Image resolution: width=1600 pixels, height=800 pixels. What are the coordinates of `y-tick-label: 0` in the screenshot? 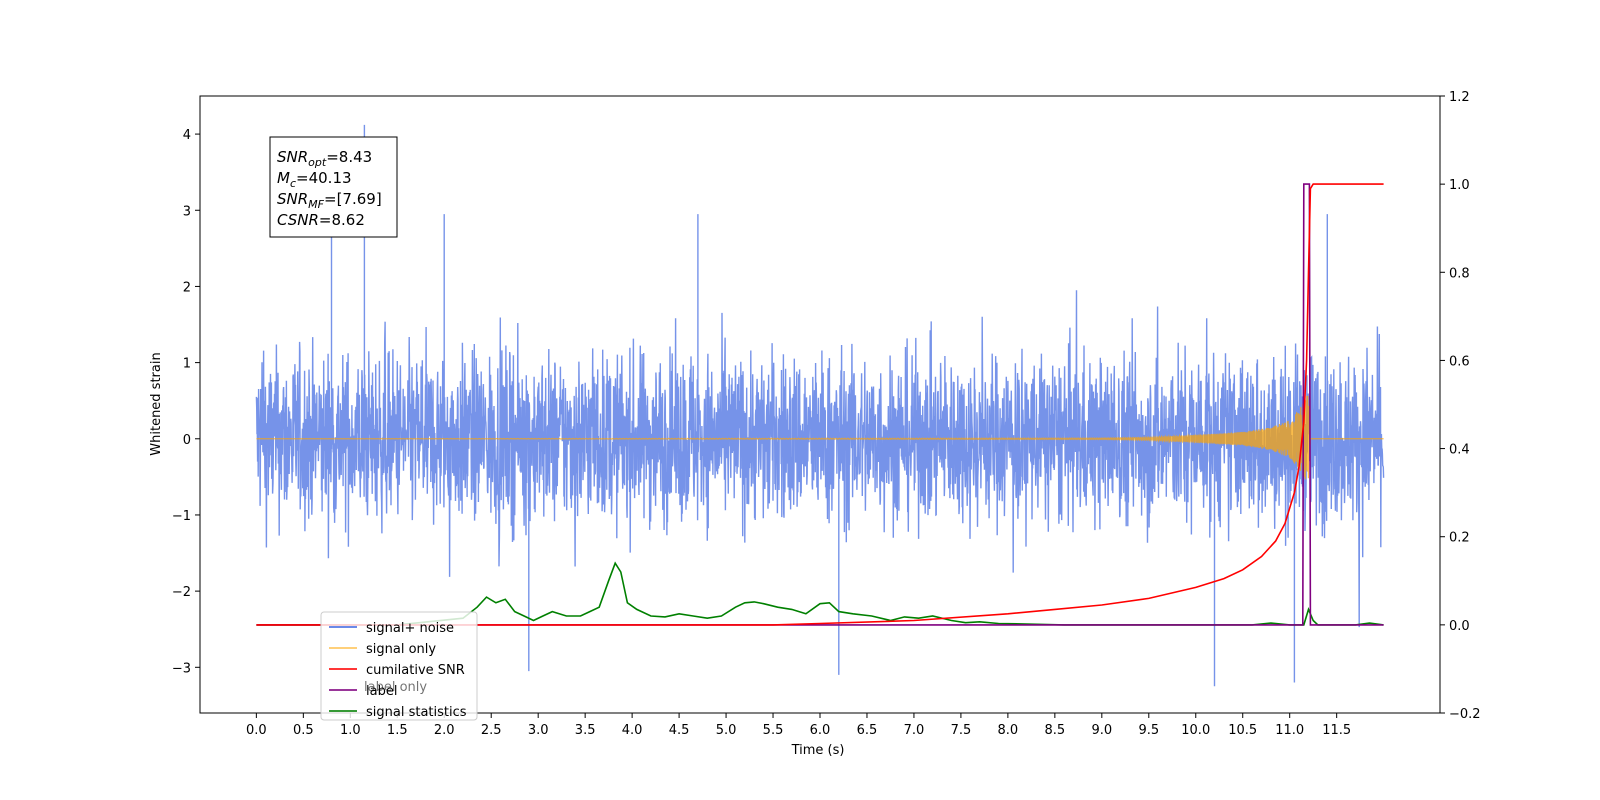 It's located at (187, 440).